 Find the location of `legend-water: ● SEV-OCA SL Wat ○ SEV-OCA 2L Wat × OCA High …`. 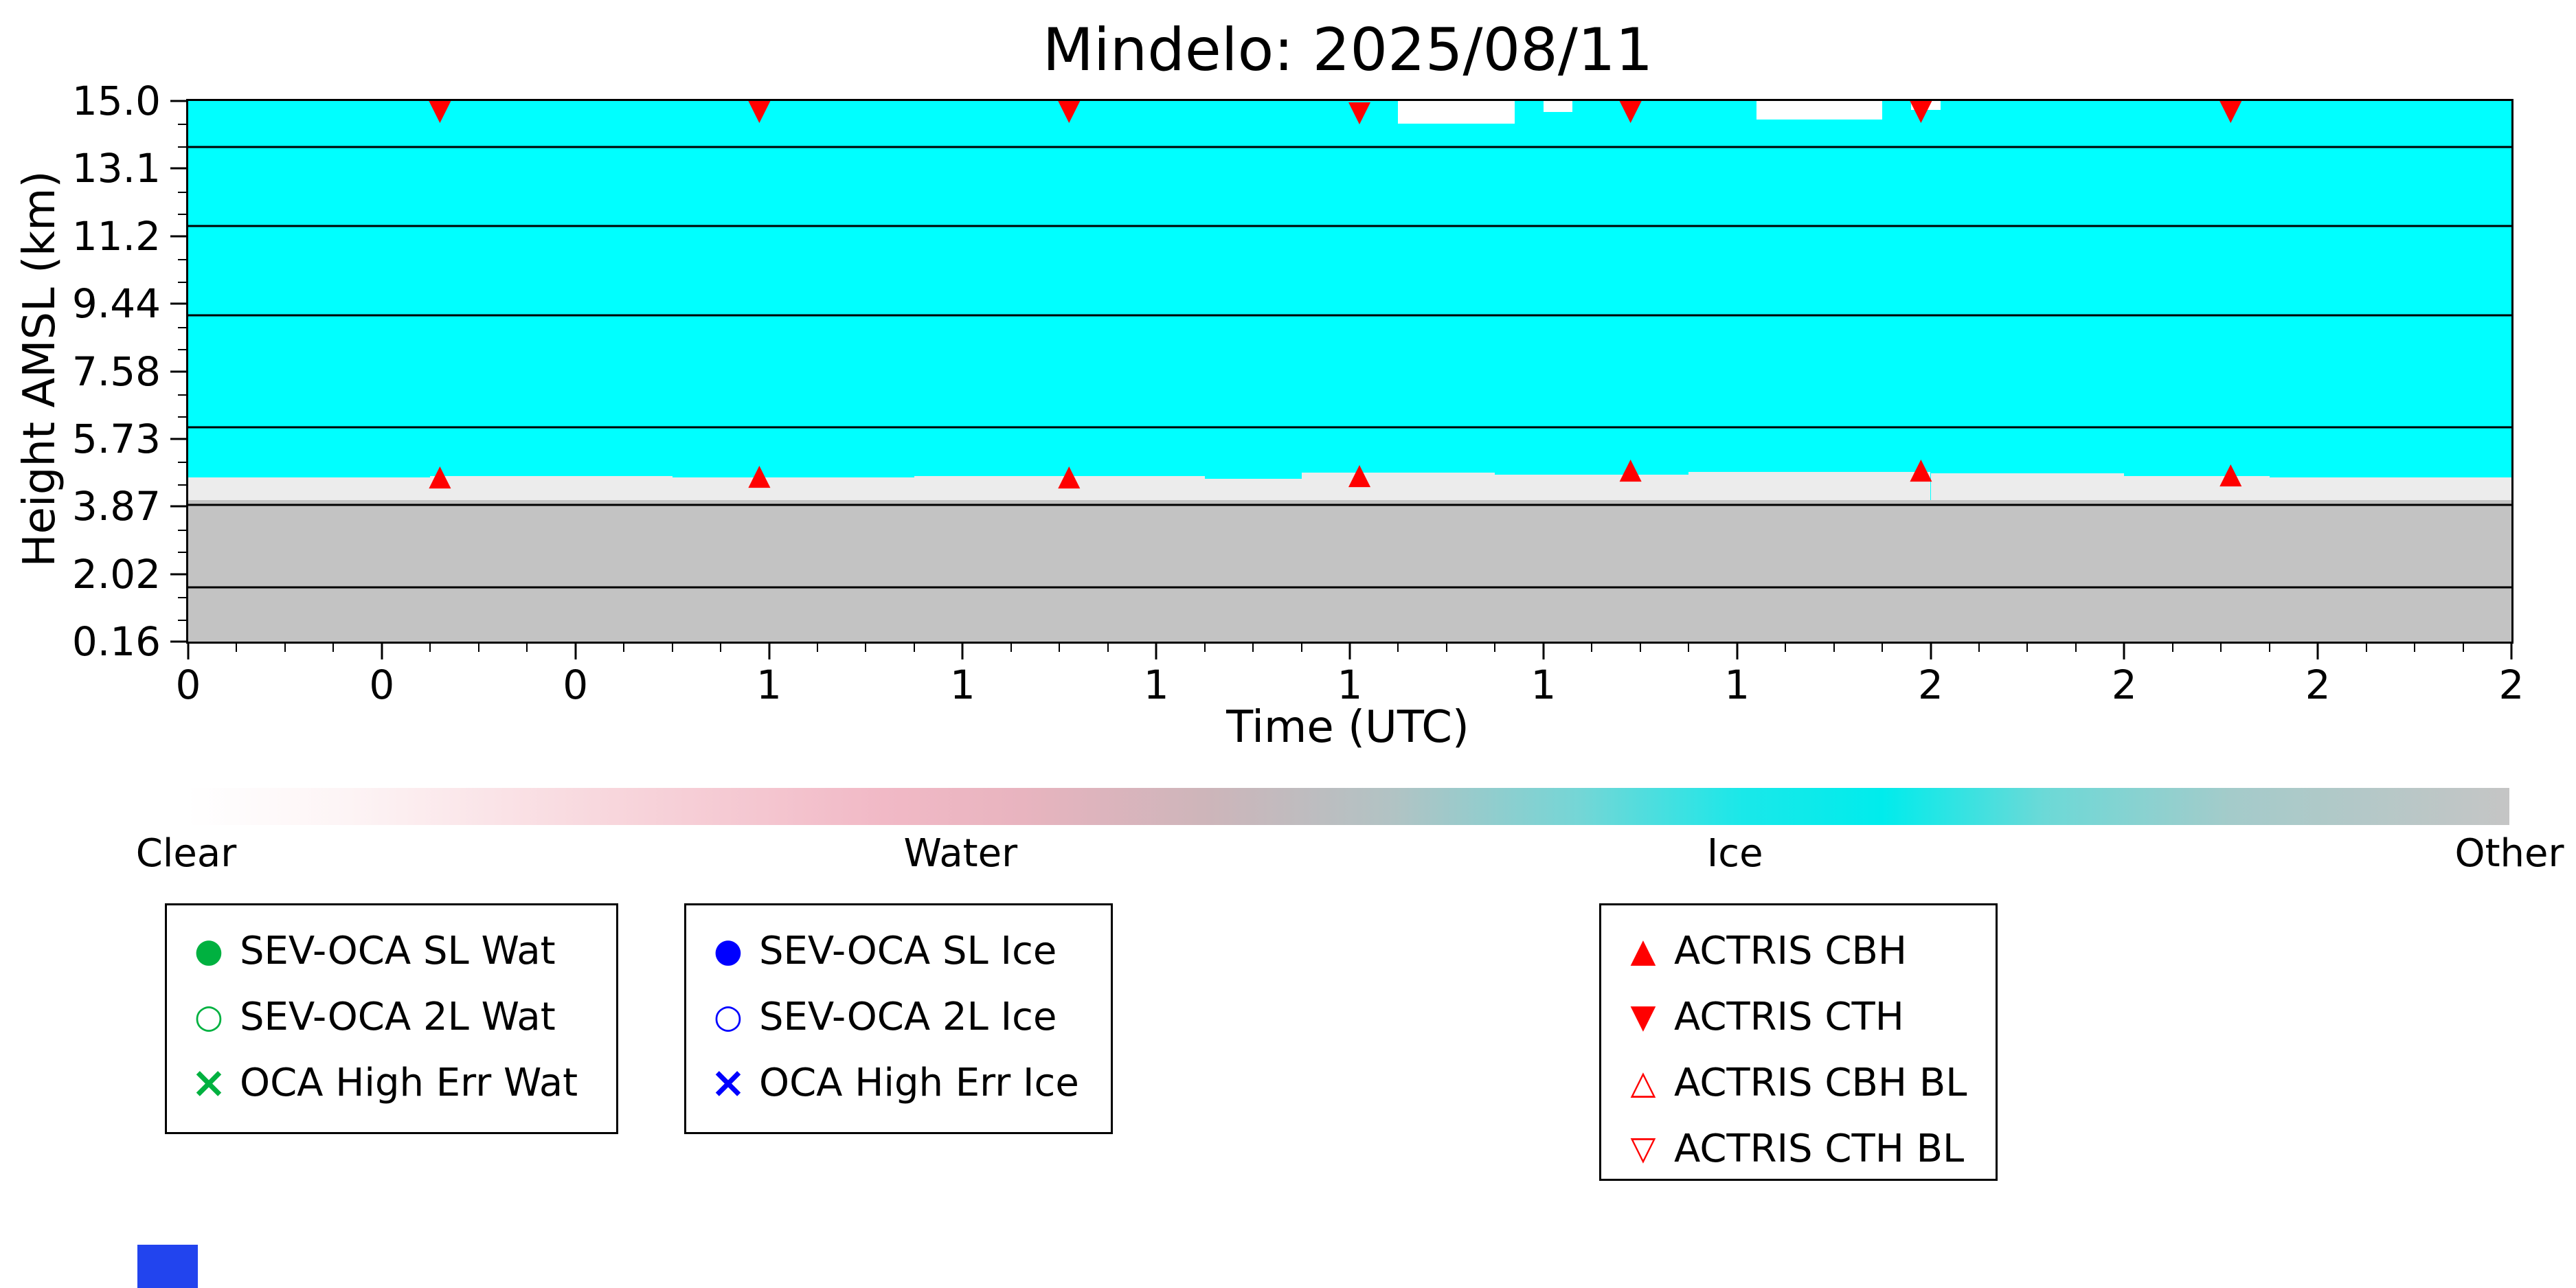

legend-water: ● SEV-OCA SL Wat ○ SEV-OCA 2L Wat × OCA High … is located at coordinates (391, 1018).